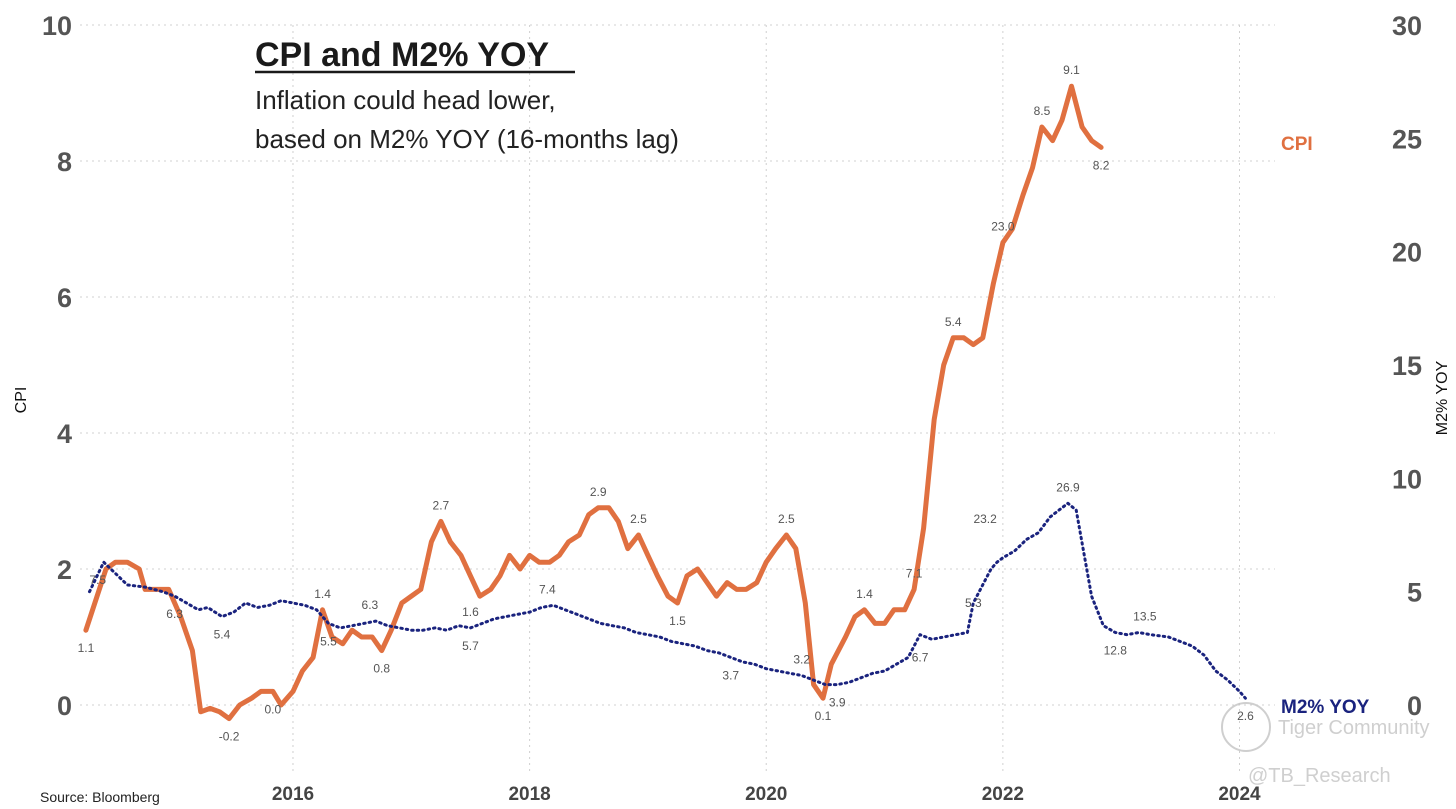 The height and width of the screenshot is (809, 1456). I want to click on data-label: 2.6, so click(1245, 716).